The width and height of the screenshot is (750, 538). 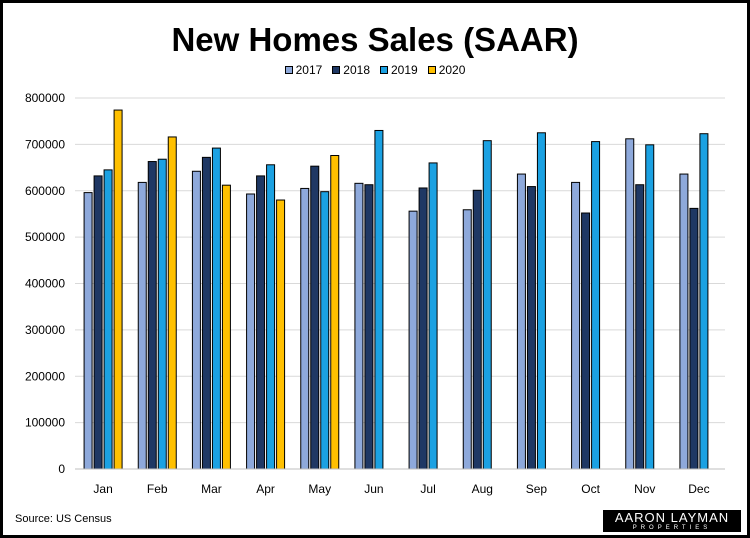 I want to click on logo-main-text: AARON LAYMAN, so click(x=672, y=517).